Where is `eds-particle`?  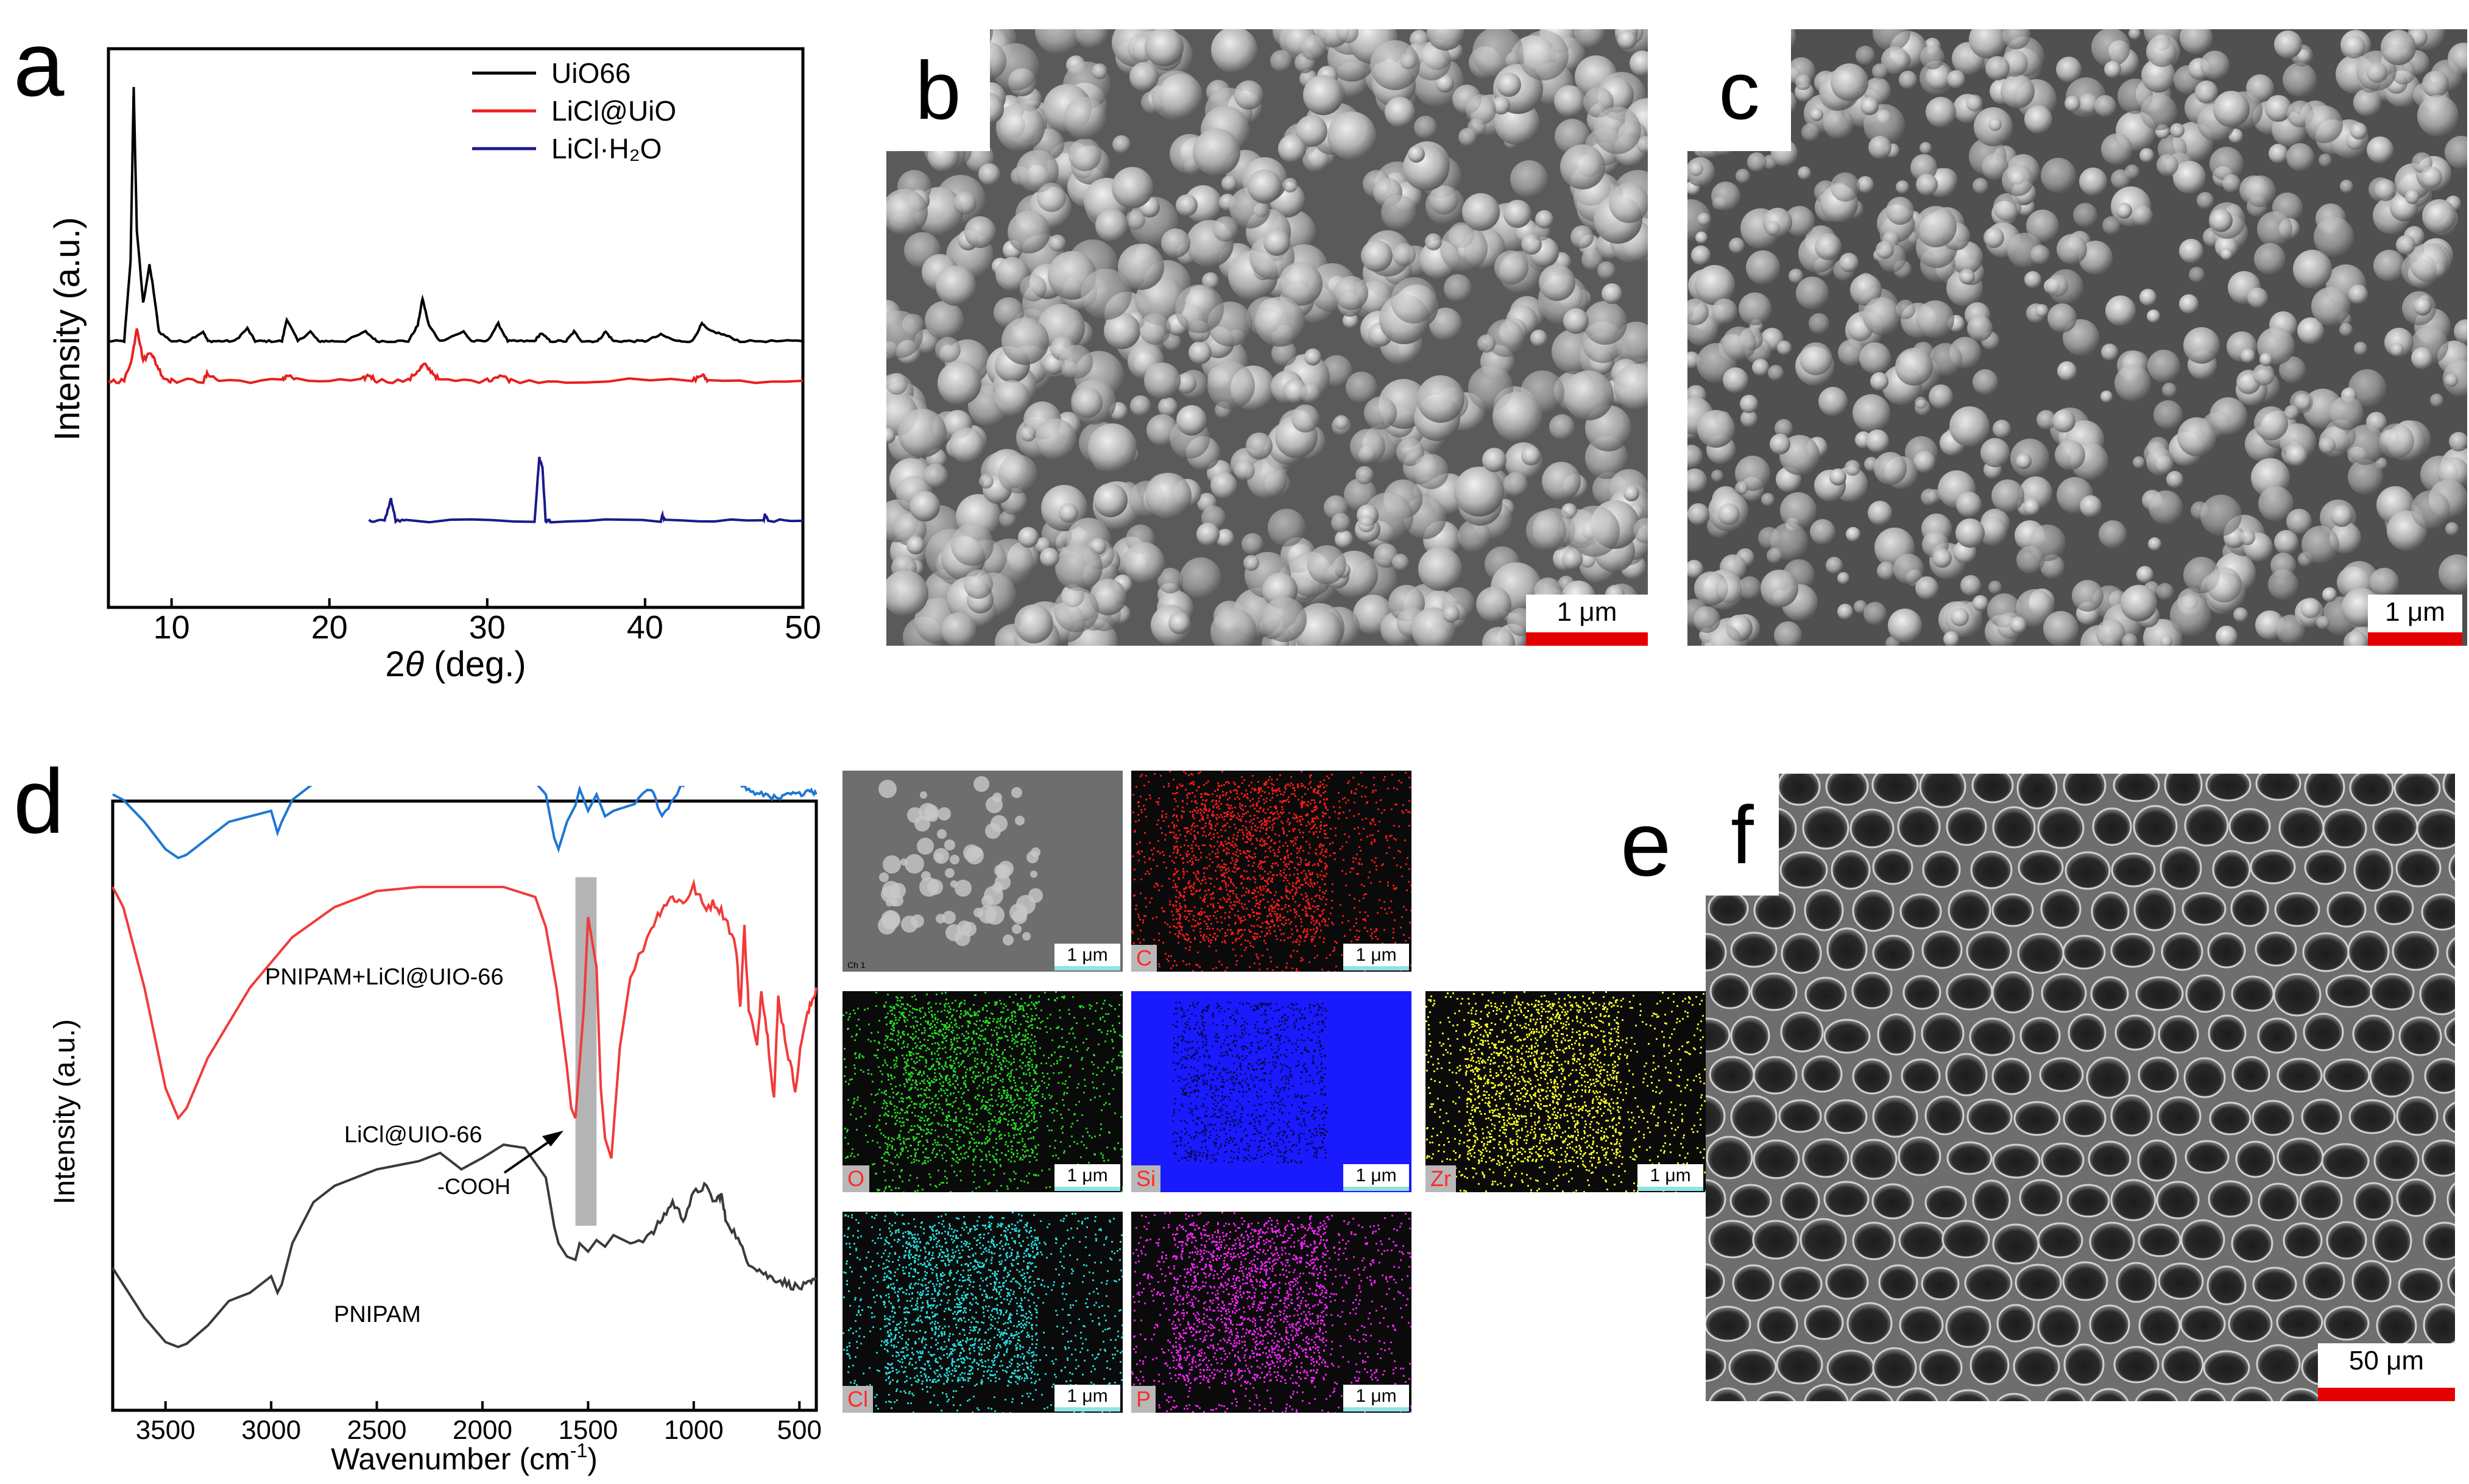 eds-particle is located at coordinates (962, 938).